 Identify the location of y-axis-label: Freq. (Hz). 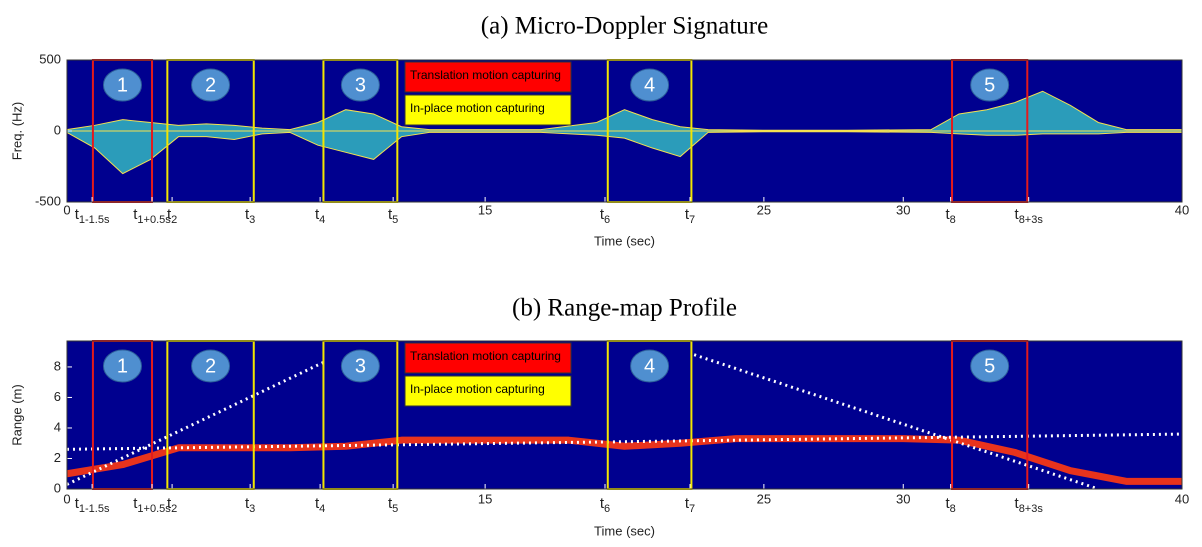
(16, 131).